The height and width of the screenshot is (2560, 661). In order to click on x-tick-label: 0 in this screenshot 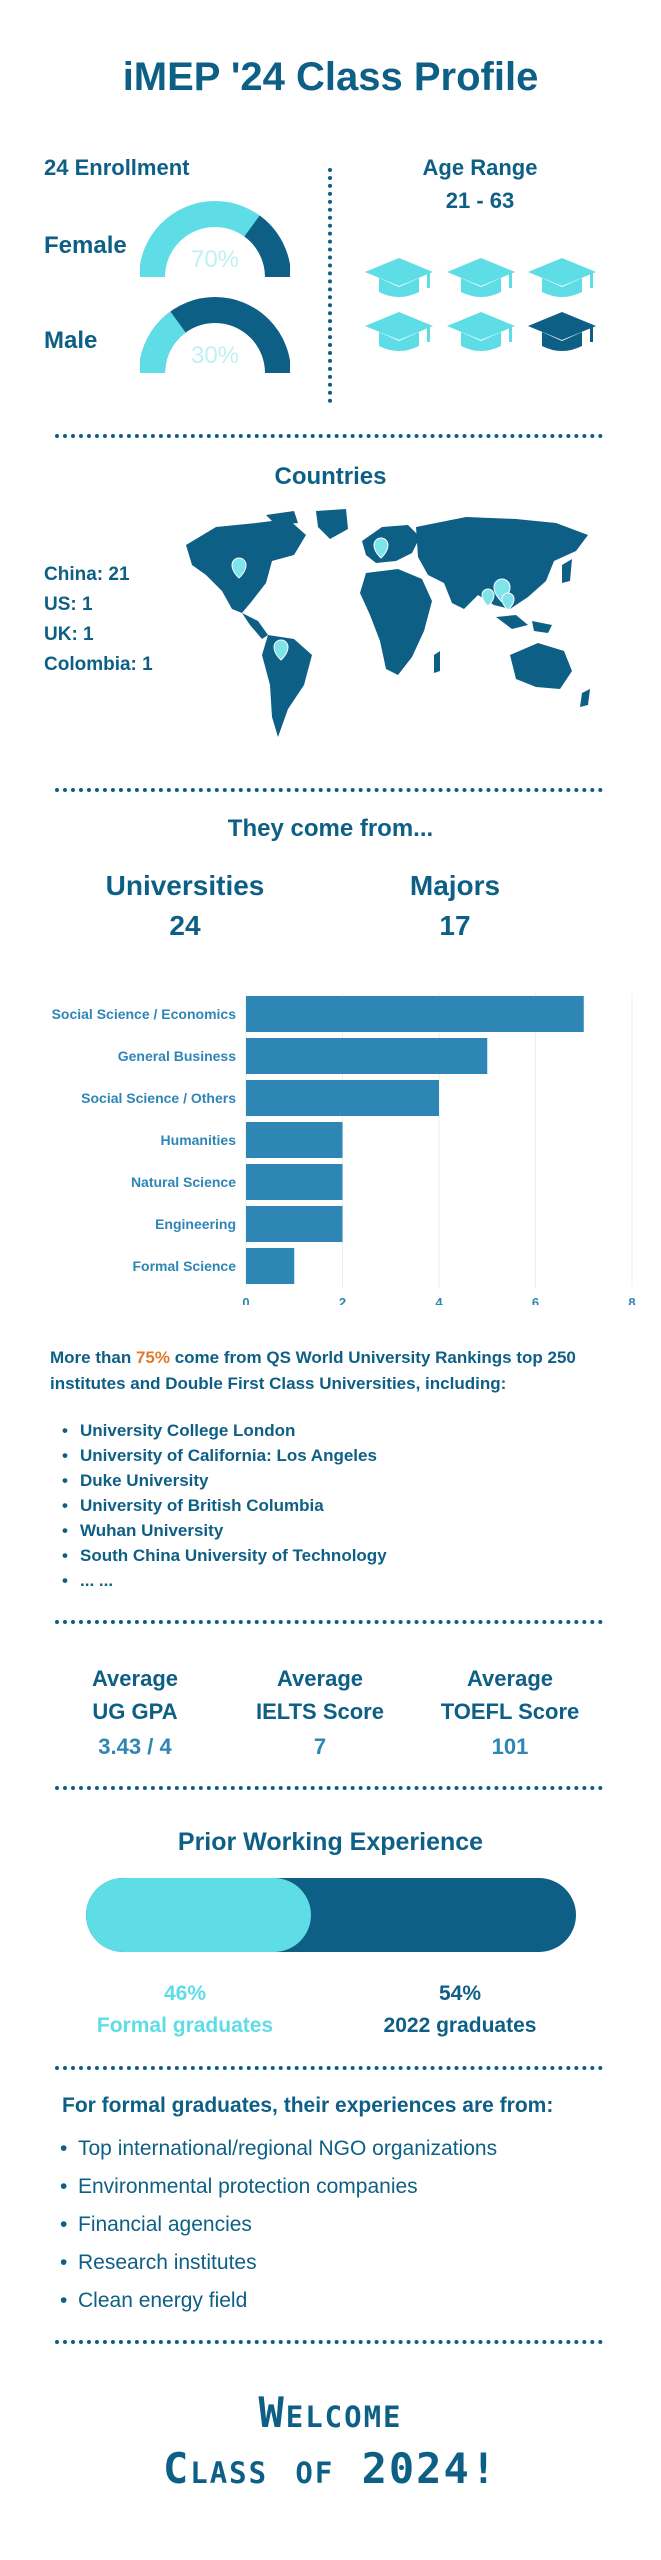, I will do `click(245, 1300)`.